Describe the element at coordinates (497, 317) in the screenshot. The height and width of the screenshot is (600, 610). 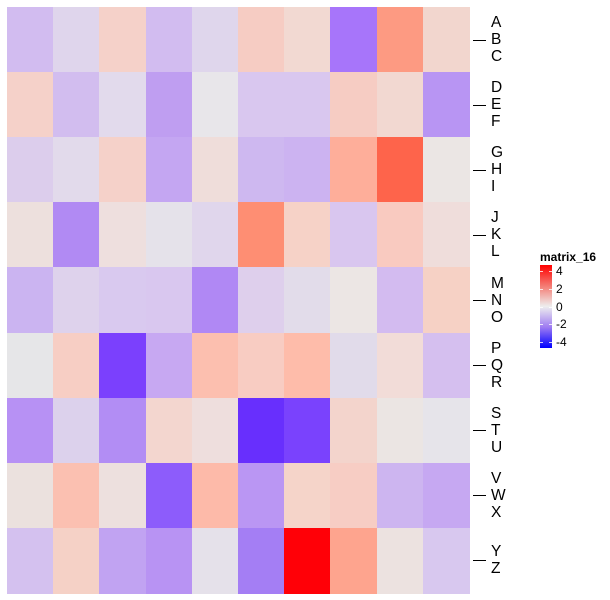
I see `row-label: O` at that location.